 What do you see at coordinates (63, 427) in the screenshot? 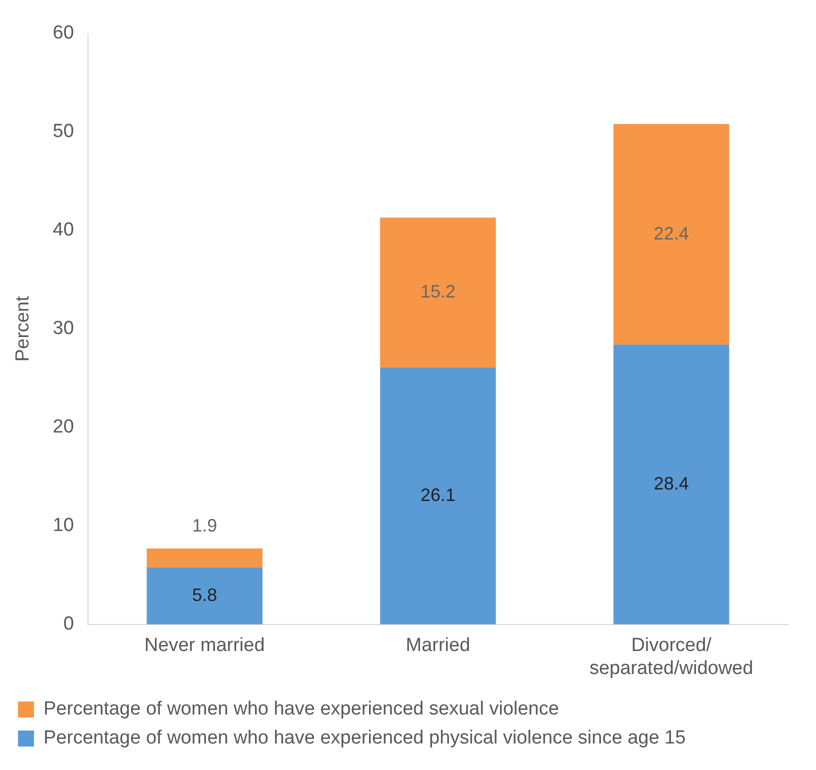
I see `y-tick-label: 20` at bounding box center [63, 427].